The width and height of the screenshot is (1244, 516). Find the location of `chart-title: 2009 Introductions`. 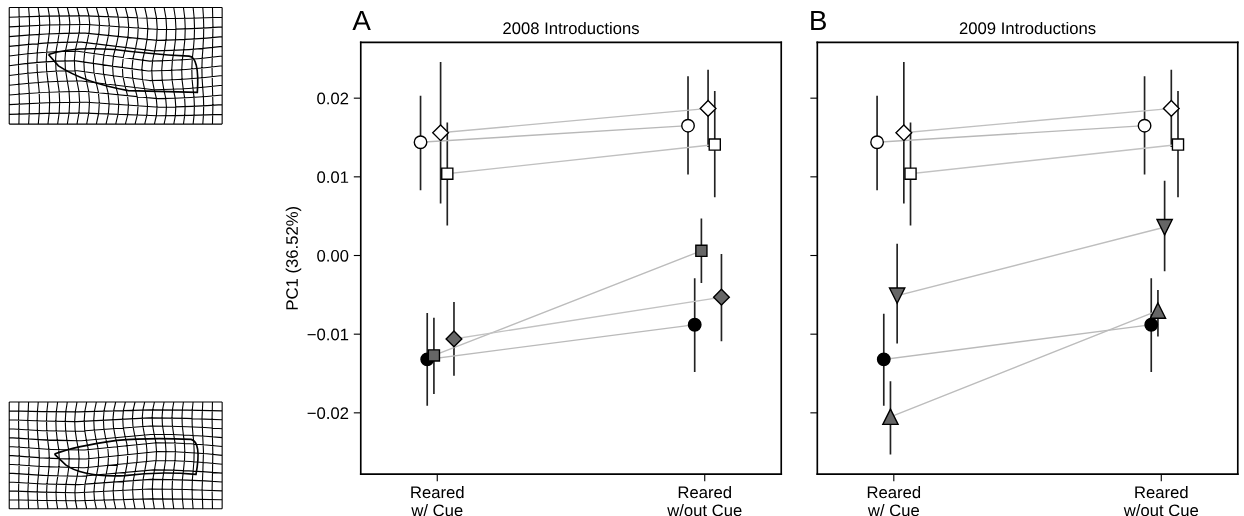

chart-title: 2009 Introductions is located at coordinates (1027, 28).